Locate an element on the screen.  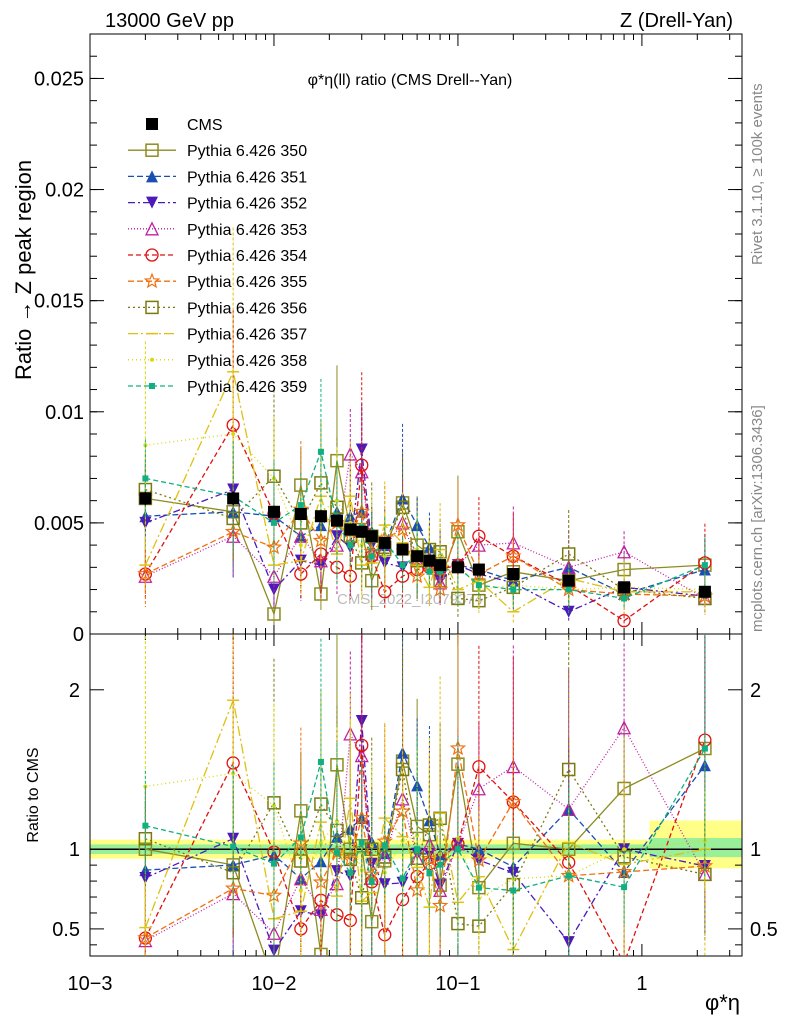
legend-item: Pythia 6.426 352 is located at coordinates (217, 204).